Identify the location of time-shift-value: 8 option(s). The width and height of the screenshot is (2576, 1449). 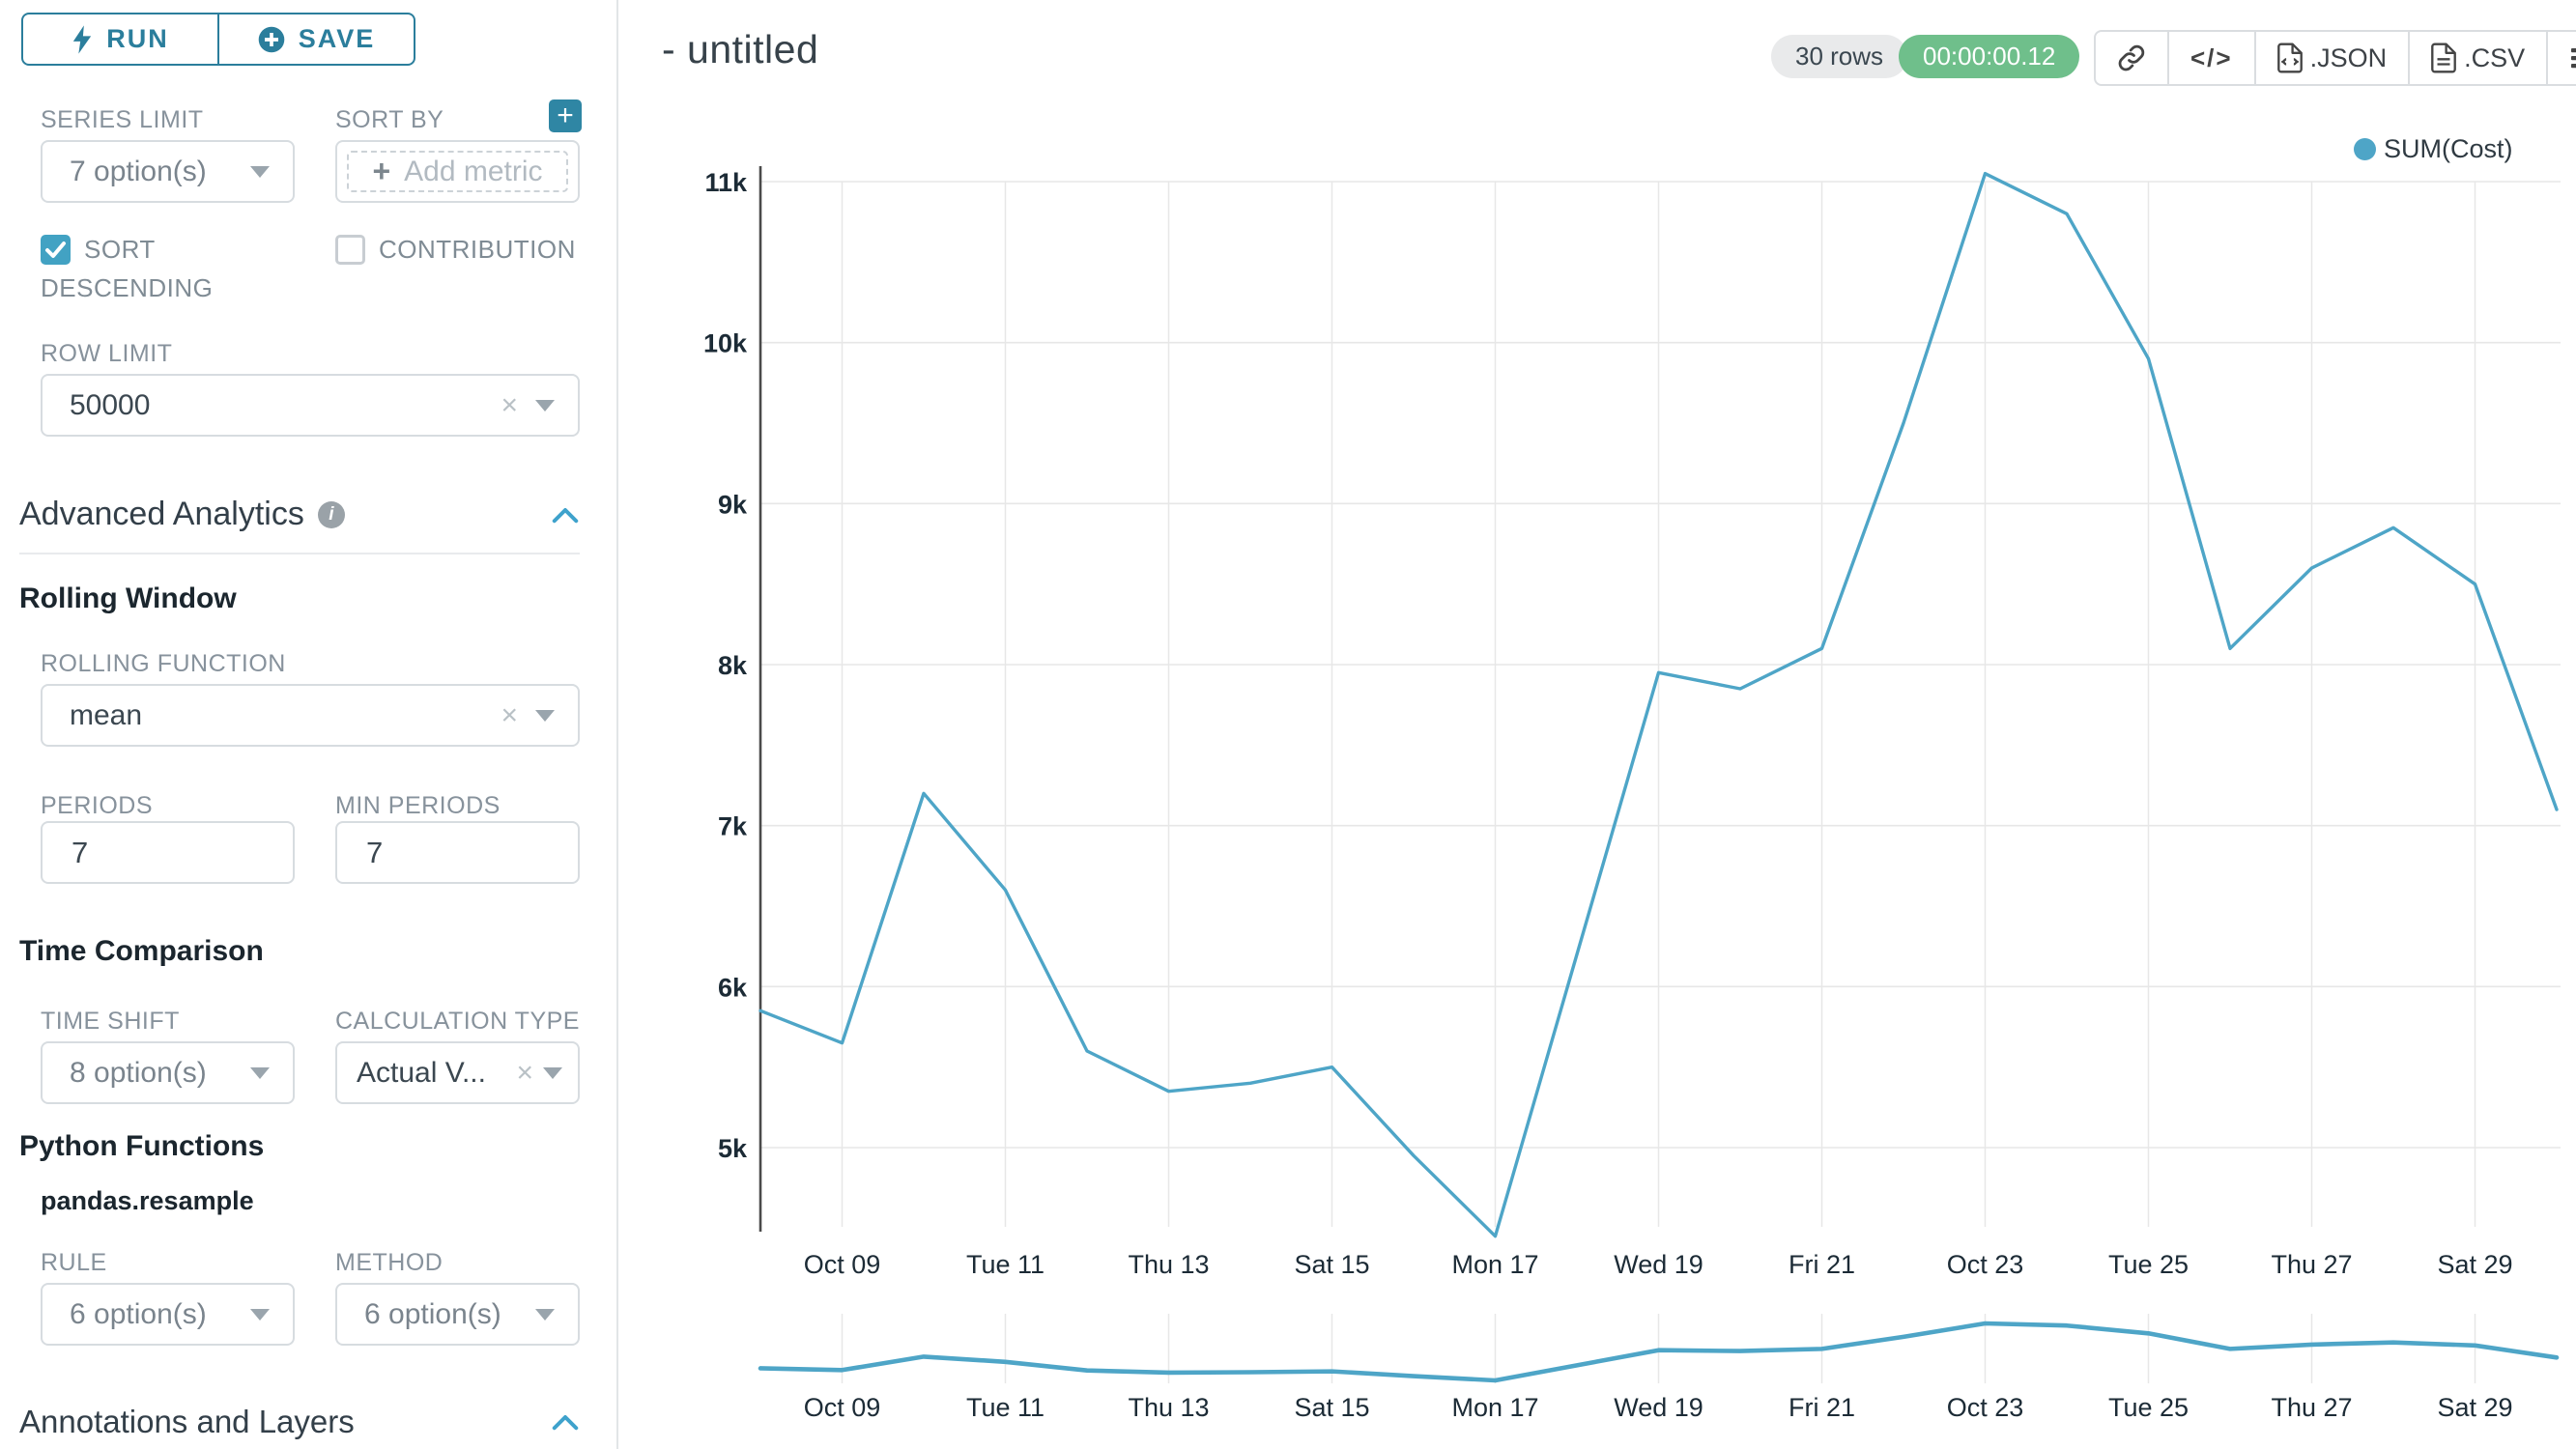
(139, 1072).